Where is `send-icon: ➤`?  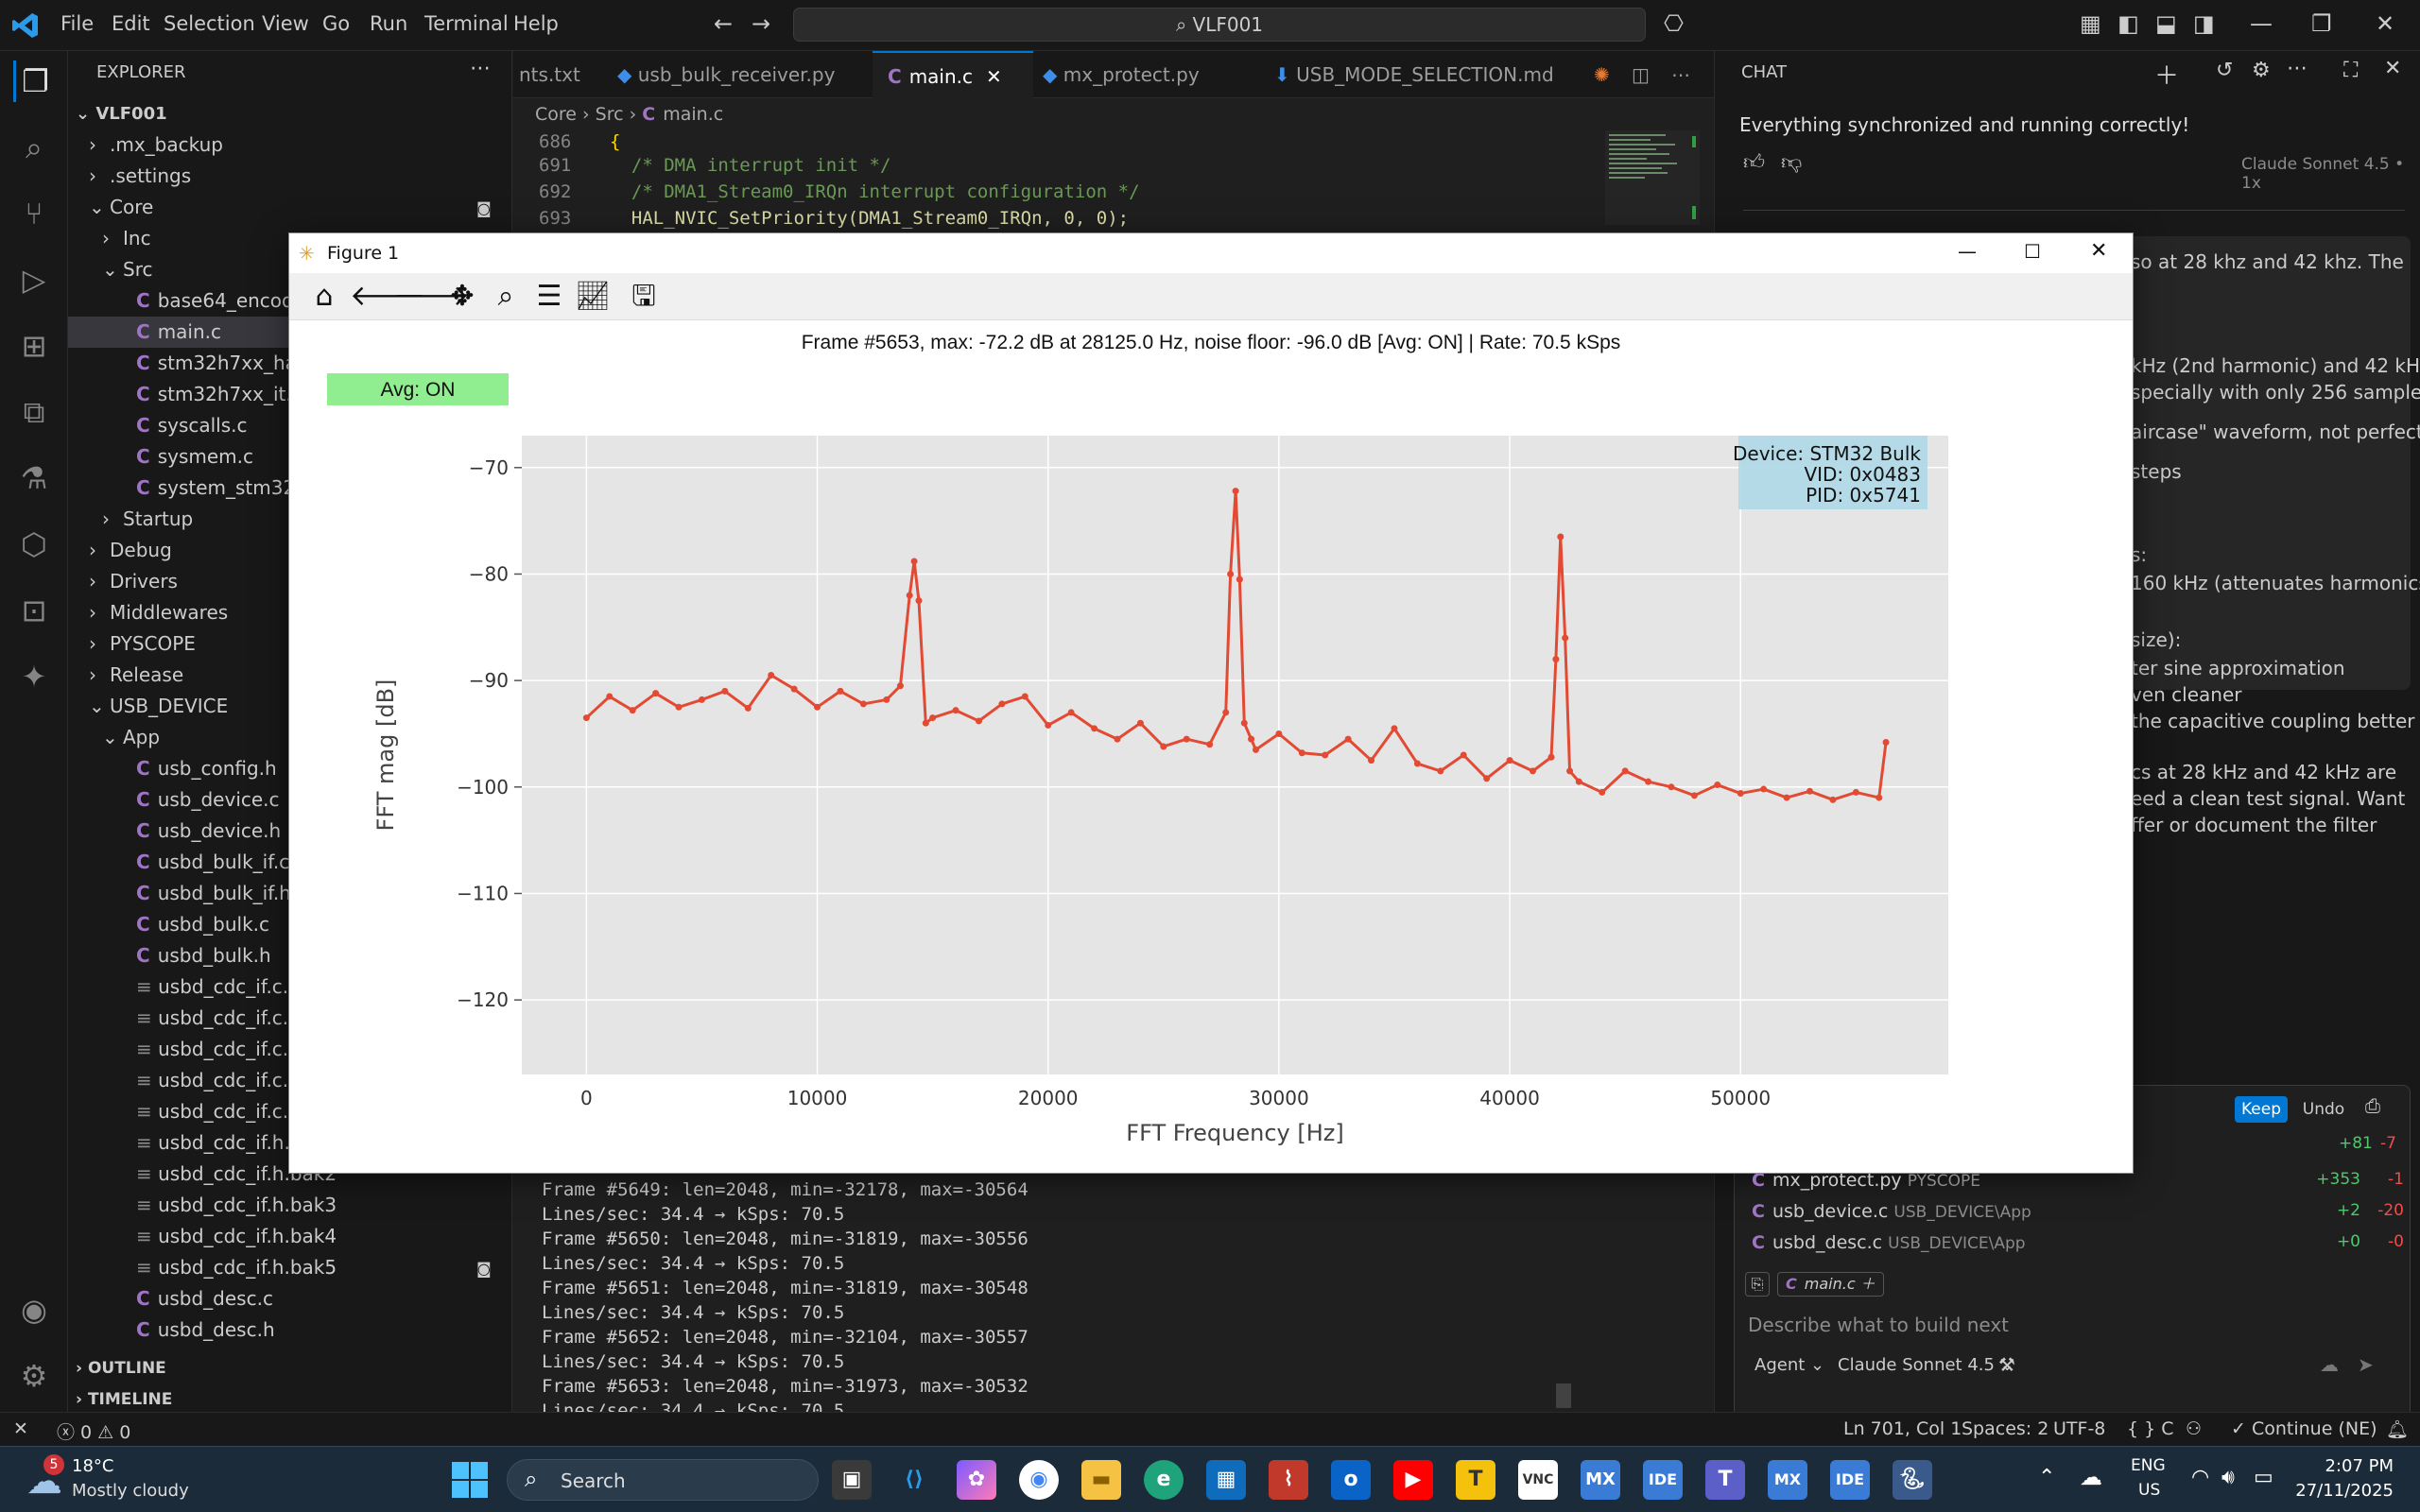 send-icon: ➤ is located at coordinates (2366, 1364).